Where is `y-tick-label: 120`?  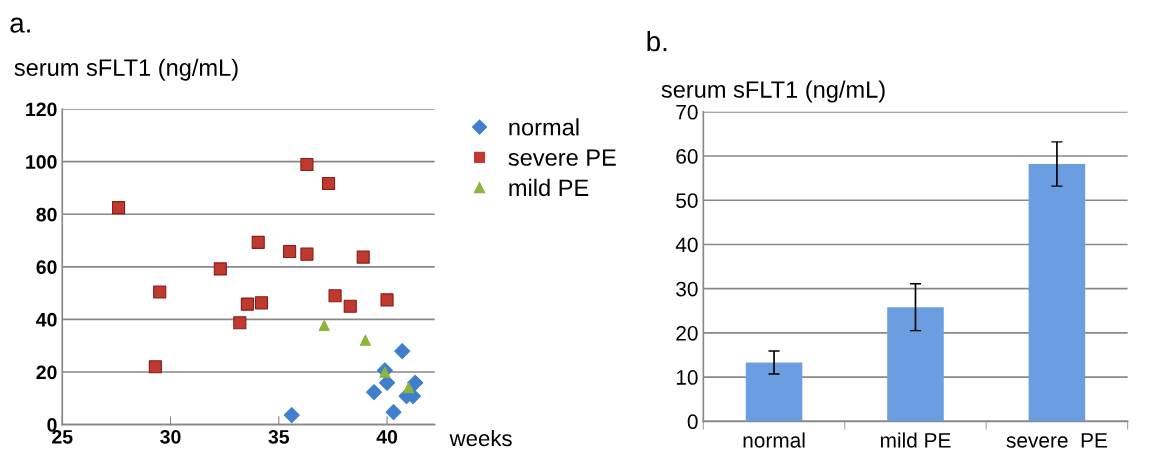
y-tick-label: 120 is located at coordinates (41, 109).